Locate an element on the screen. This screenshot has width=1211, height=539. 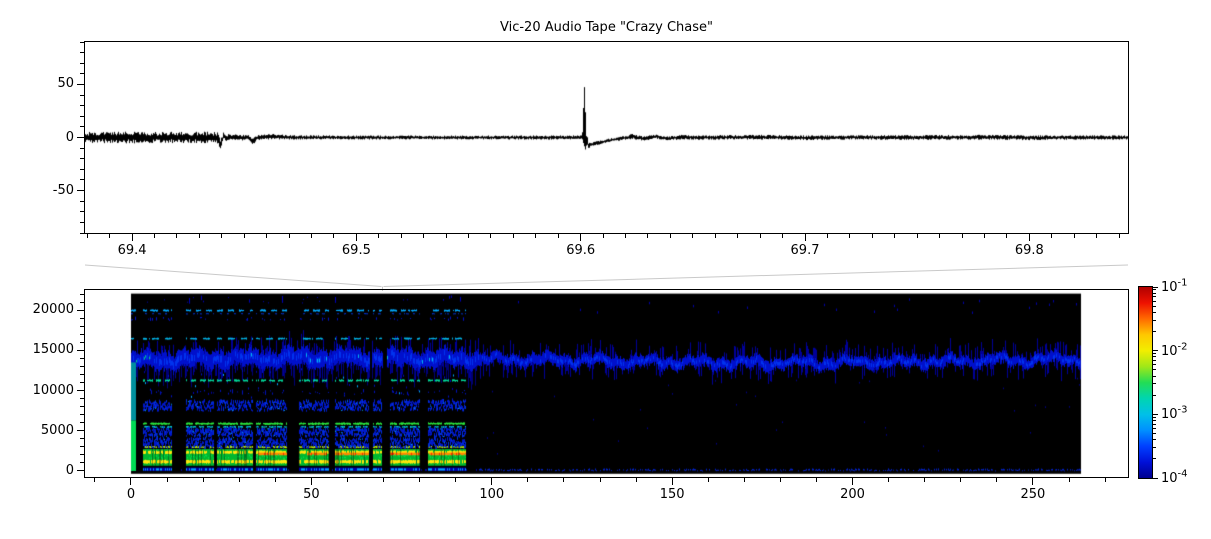
colorbar is located at coordinates (1145, 382).